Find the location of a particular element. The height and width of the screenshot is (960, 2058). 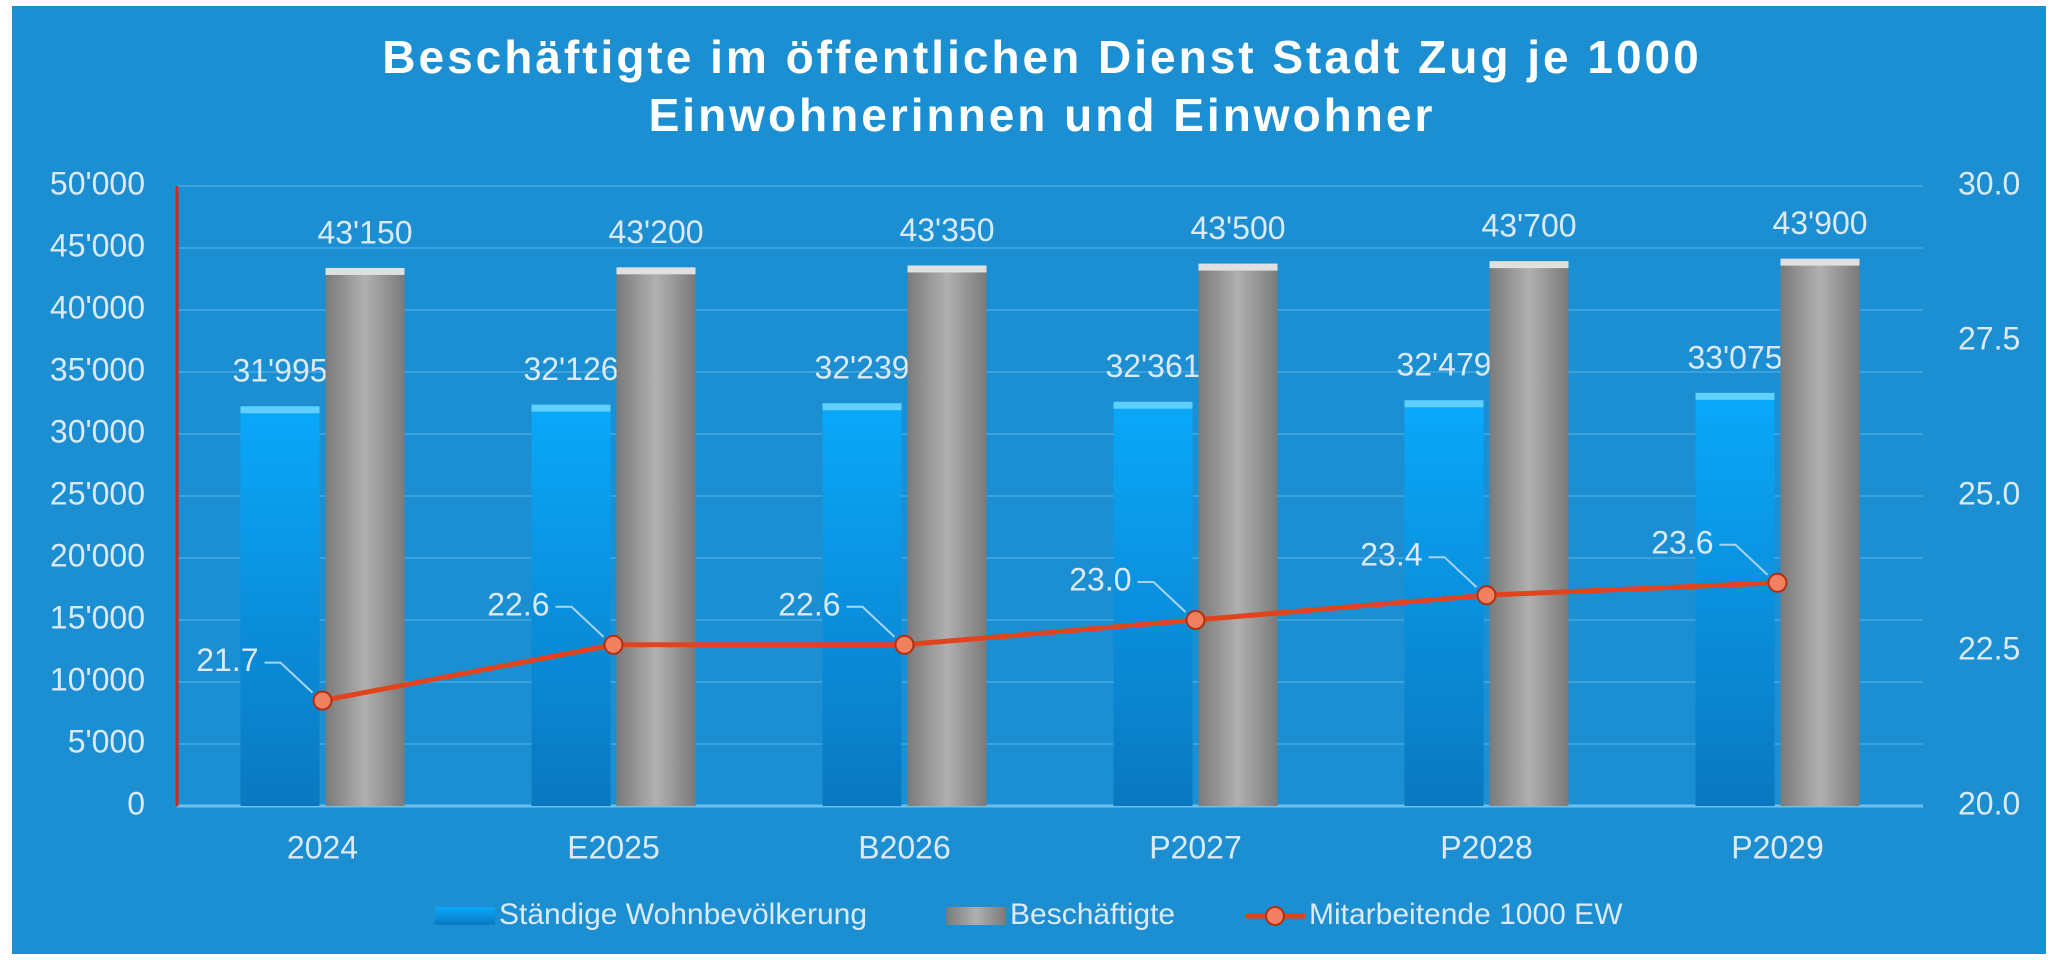

data-label: 23.4 is located at coordinates (1391, 555).